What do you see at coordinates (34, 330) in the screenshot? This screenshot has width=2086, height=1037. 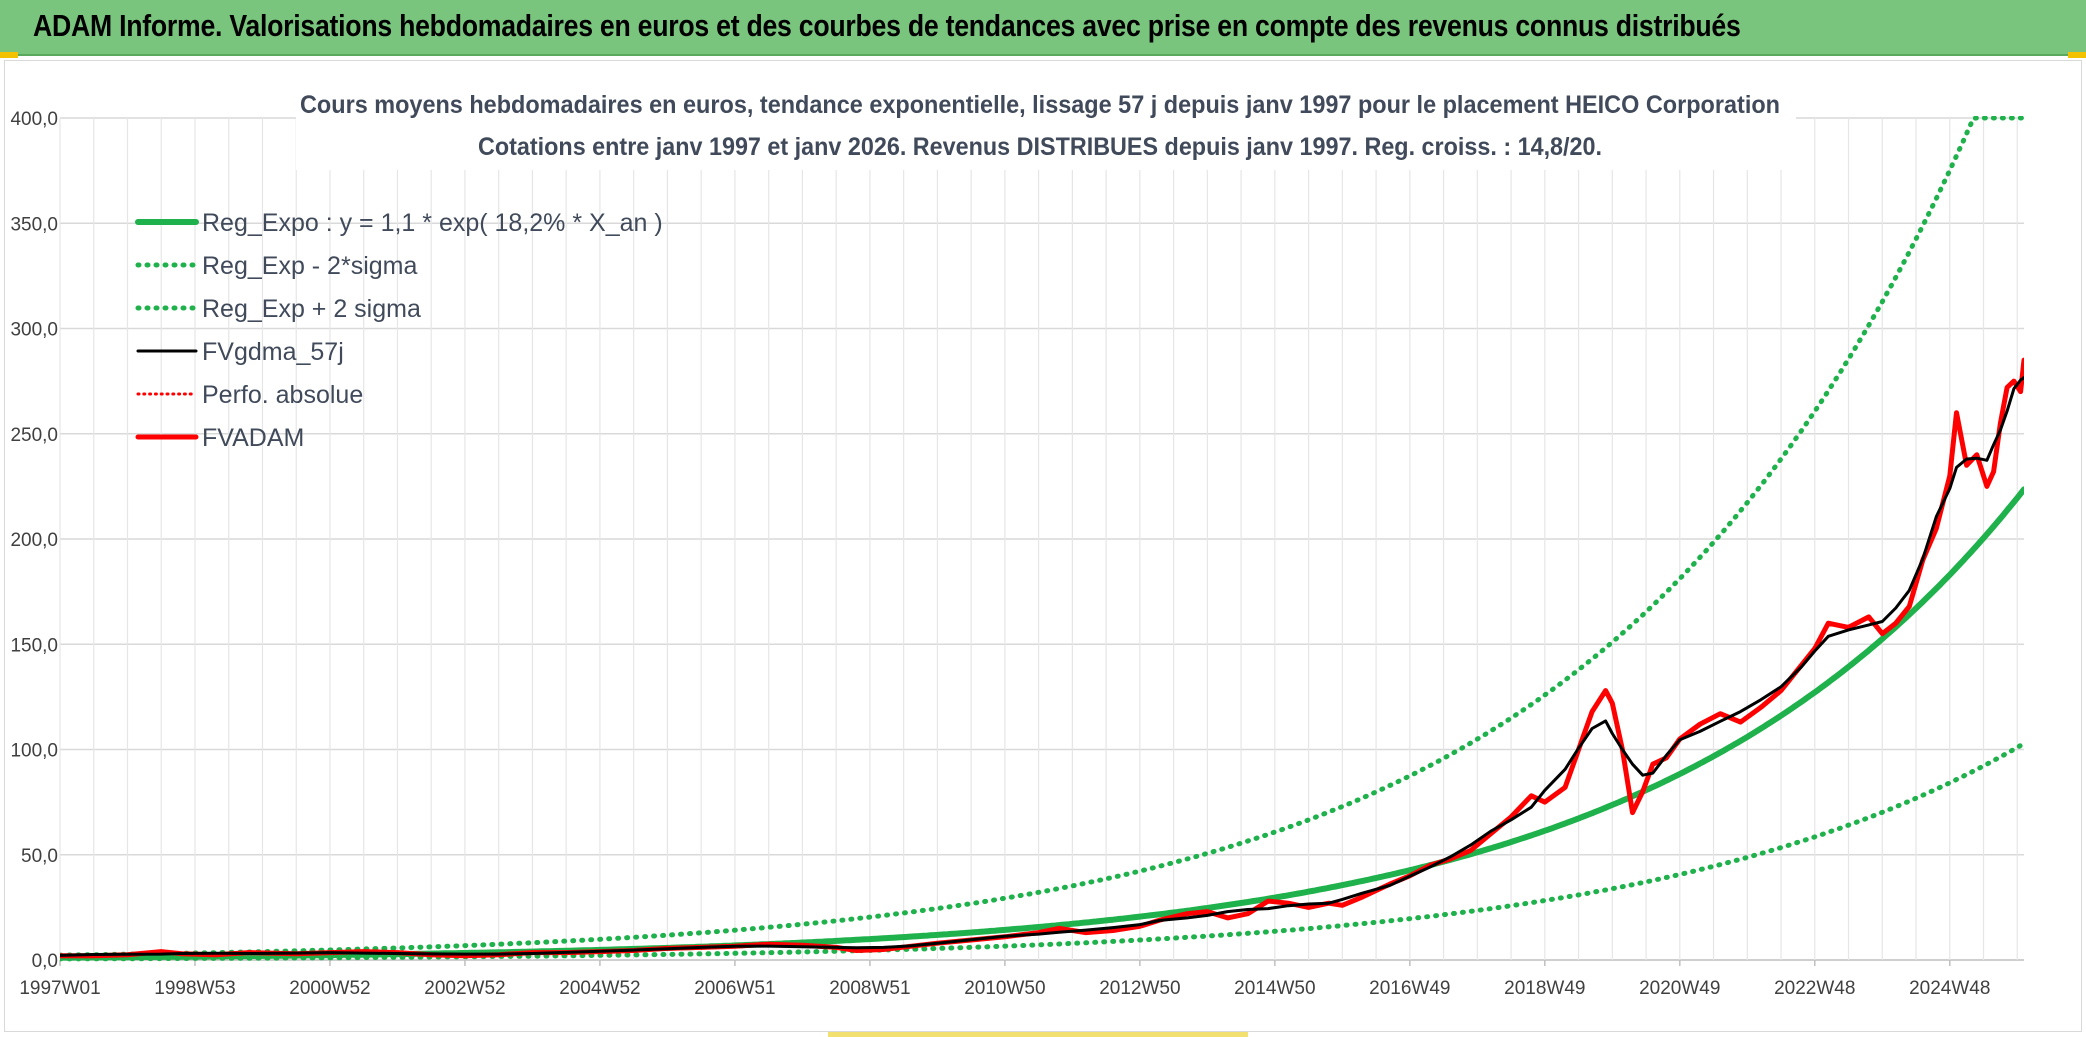 I see `y-tick-label: 300,0` at bounding box center [34, 330].